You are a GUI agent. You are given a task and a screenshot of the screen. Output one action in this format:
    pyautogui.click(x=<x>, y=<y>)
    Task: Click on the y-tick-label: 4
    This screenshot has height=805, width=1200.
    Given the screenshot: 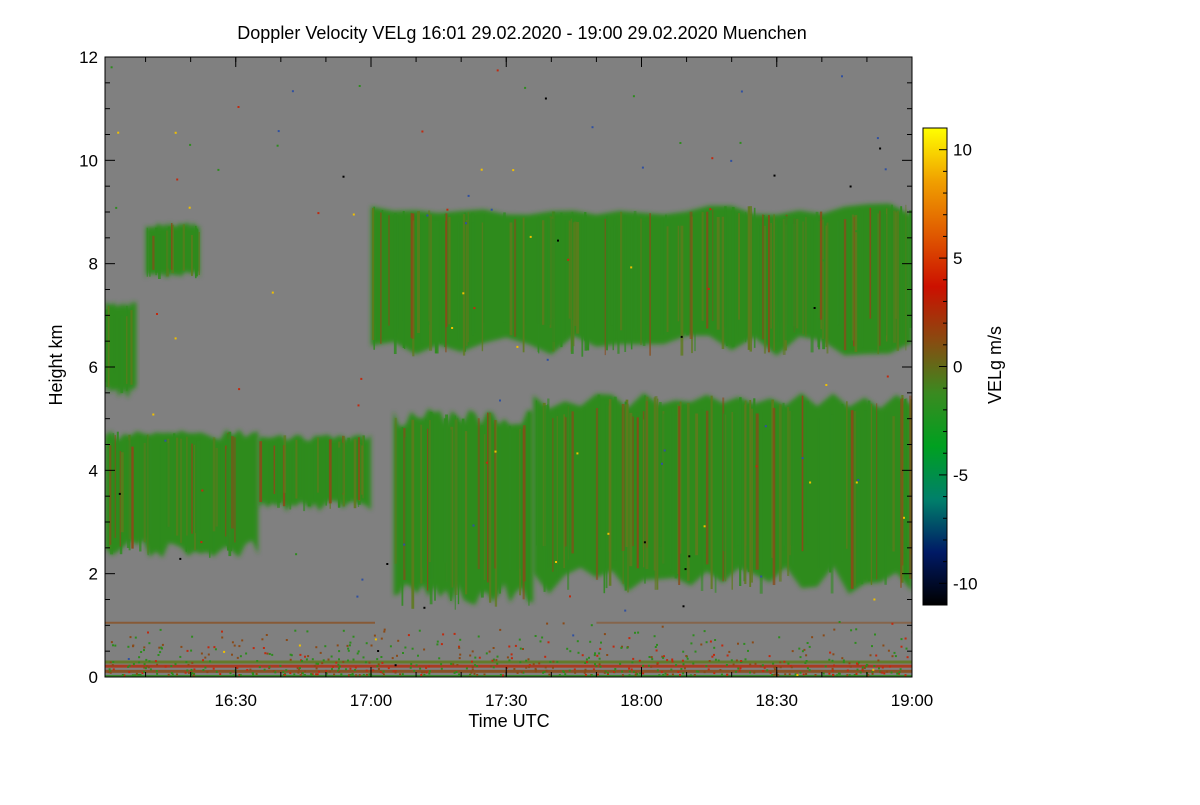 What is the action you would take?
    pyautogui.click(x=93, y=470)
    